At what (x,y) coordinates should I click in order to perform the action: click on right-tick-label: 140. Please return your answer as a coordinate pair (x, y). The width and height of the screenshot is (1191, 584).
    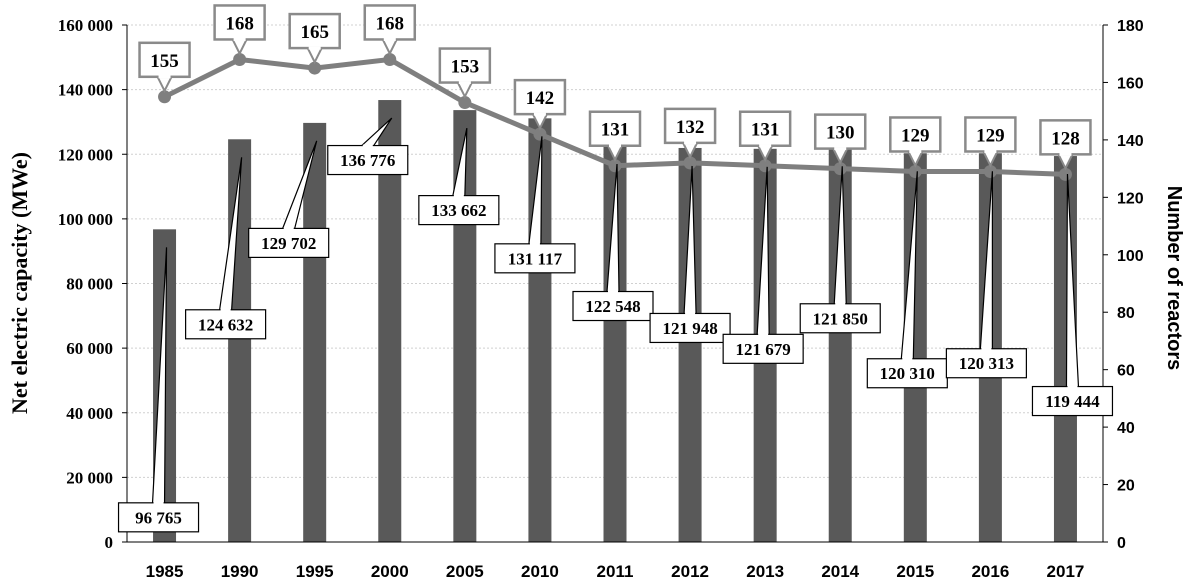
    Looking at the image, I should click on (1130, 141).